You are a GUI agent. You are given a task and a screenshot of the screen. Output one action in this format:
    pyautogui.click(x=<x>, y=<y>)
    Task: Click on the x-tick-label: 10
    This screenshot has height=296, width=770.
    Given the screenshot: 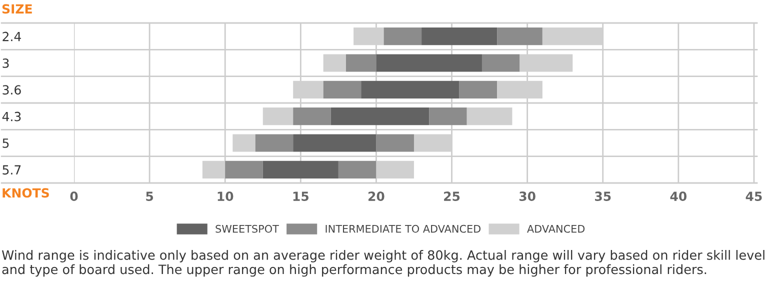 What is the action you would take?
    pyautogui.click(x=226, y=197)
    